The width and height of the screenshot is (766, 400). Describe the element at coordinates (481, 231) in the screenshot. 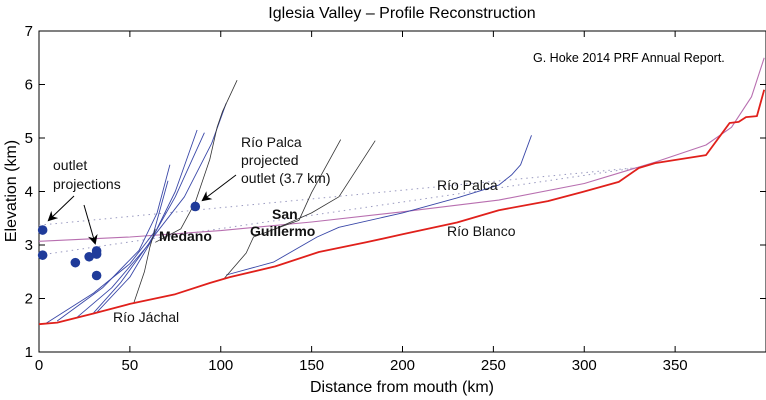

I see `label-rio-blanco: Río Blanco` at that location.